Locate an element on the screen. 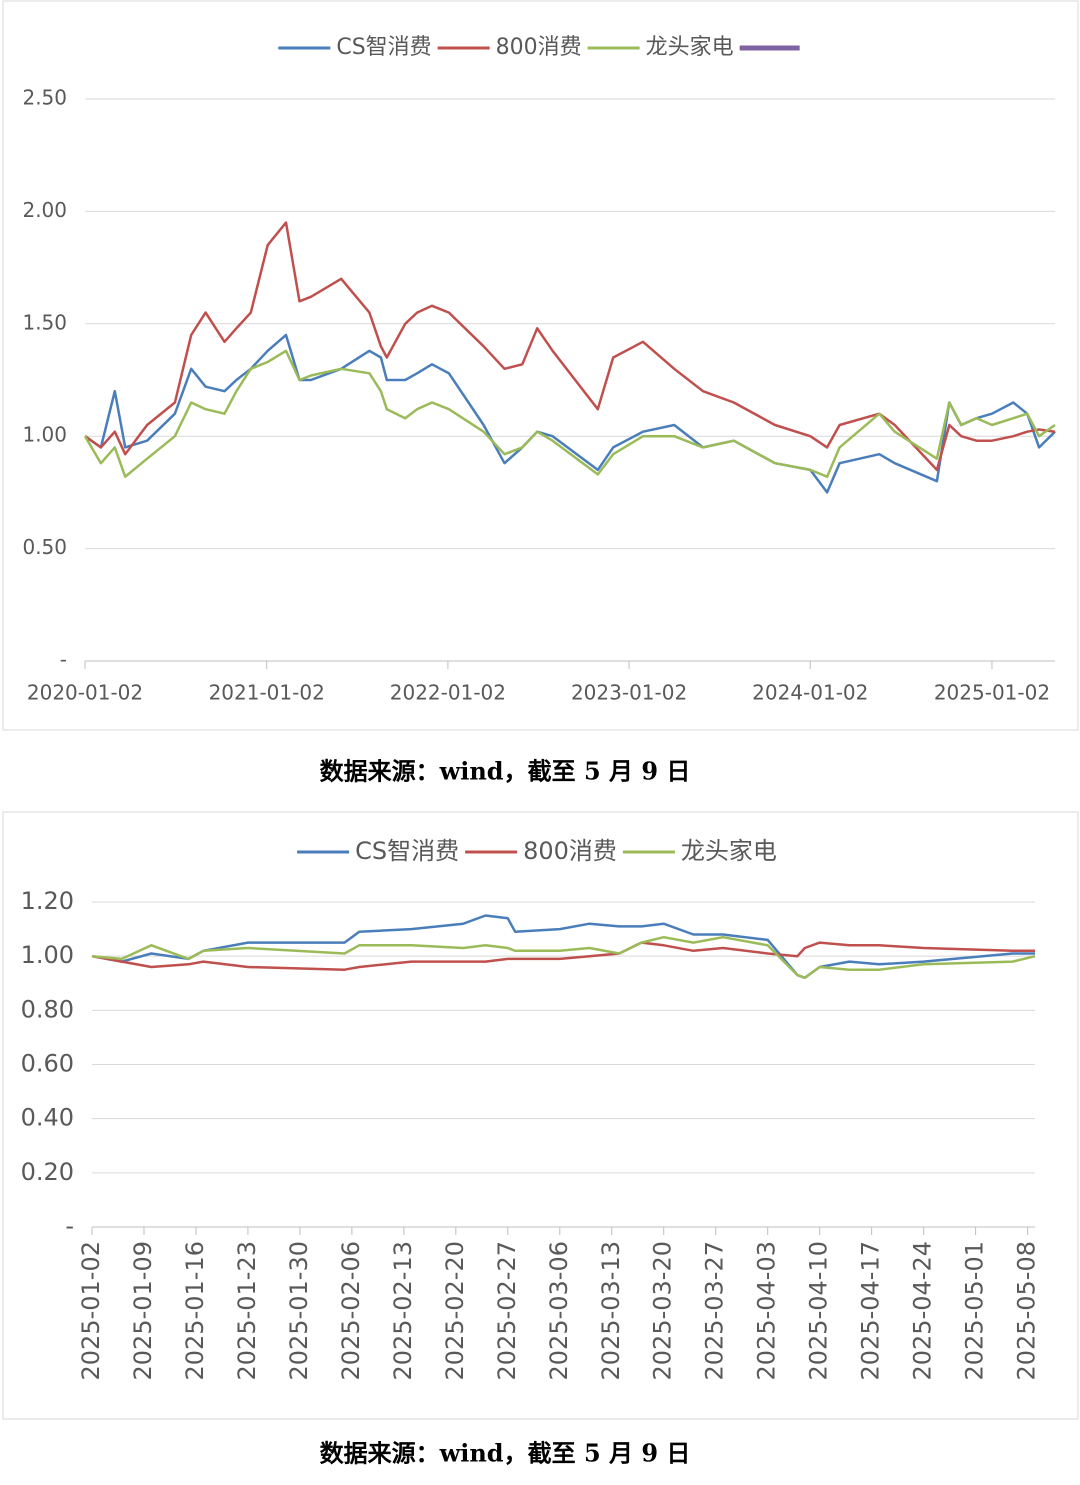 The image size is (1080, 1485). y-tick-label: 2.00 is located at coordinates (44, 210).